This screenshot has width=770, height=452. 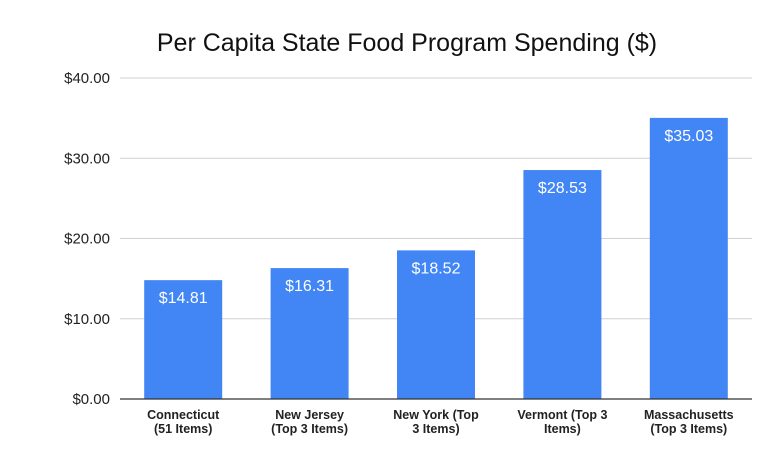 What do you see at coordinates (91, 399) in the screenshot?
I see `y-tick-label: $0.00` at bounding box center [91, 399].